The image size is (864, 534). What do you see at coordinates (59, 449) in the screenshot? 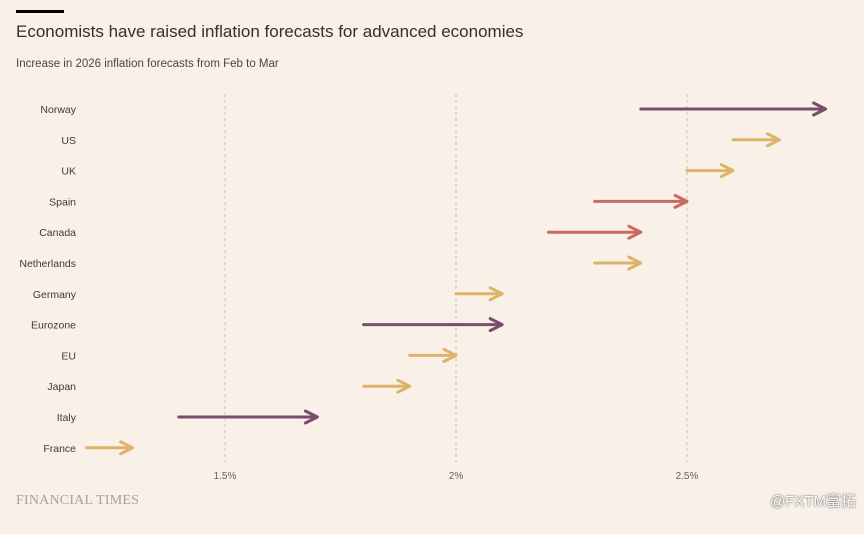
I see `category-label: France` at bounding box center [59, 449].